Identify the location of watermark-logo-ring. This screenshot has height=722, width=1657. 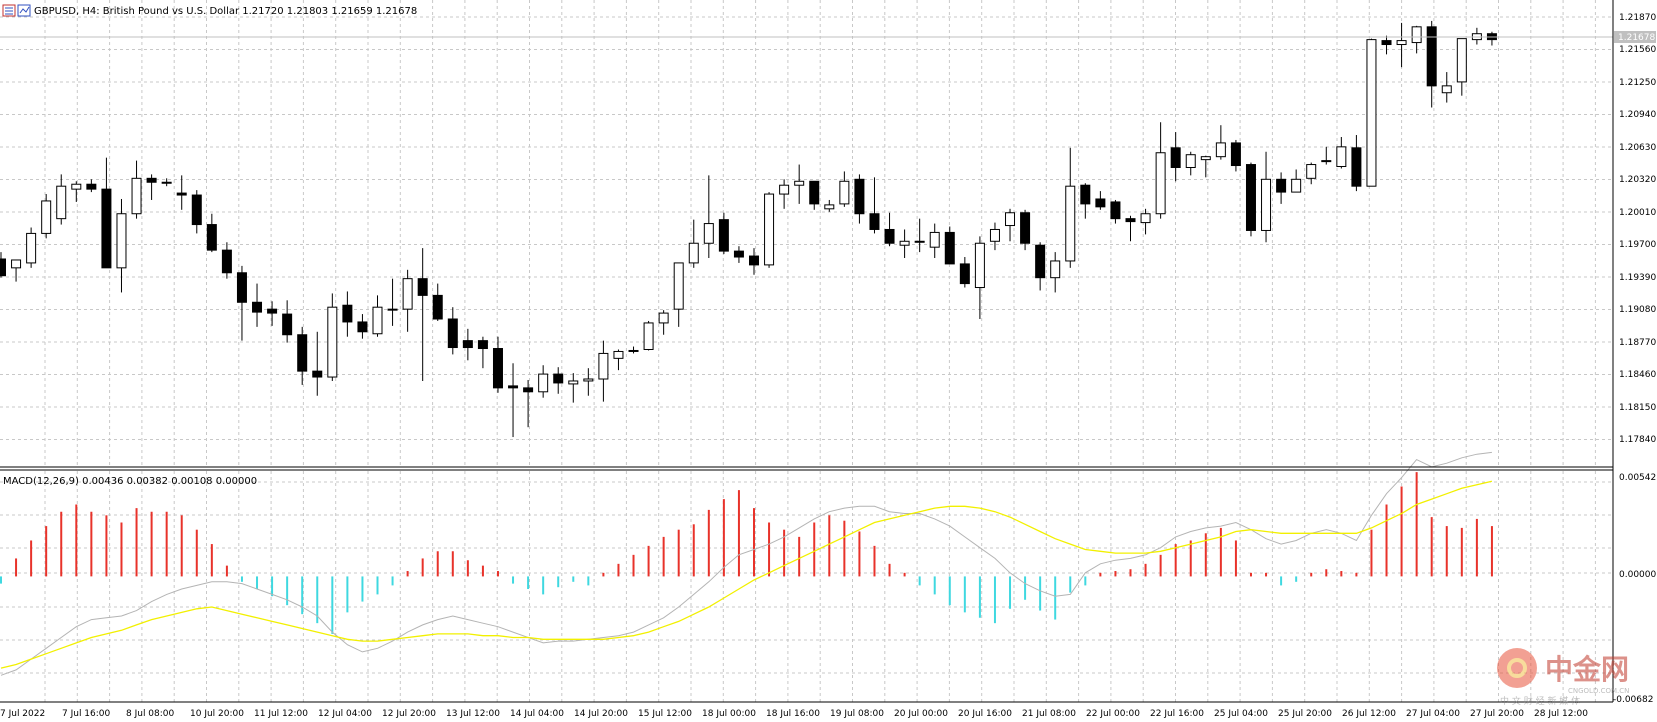
(1517, 668).